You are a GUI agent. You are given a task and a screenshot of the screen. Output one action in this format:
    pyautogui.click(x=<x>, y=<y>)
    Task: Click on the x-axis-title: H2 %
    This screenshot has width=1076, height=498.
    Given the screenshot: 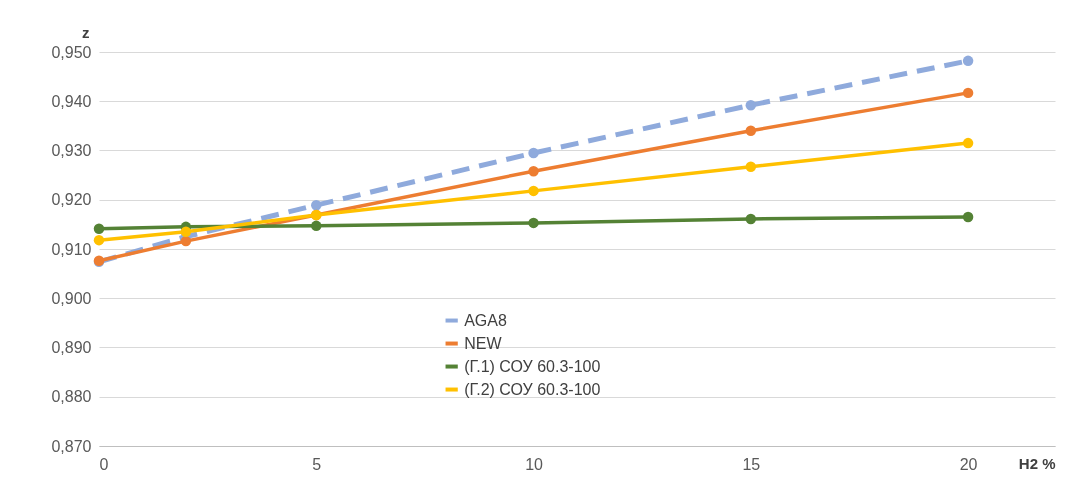 What is the action you would take?
    pyautogui.click(x=1037, y=463)
    